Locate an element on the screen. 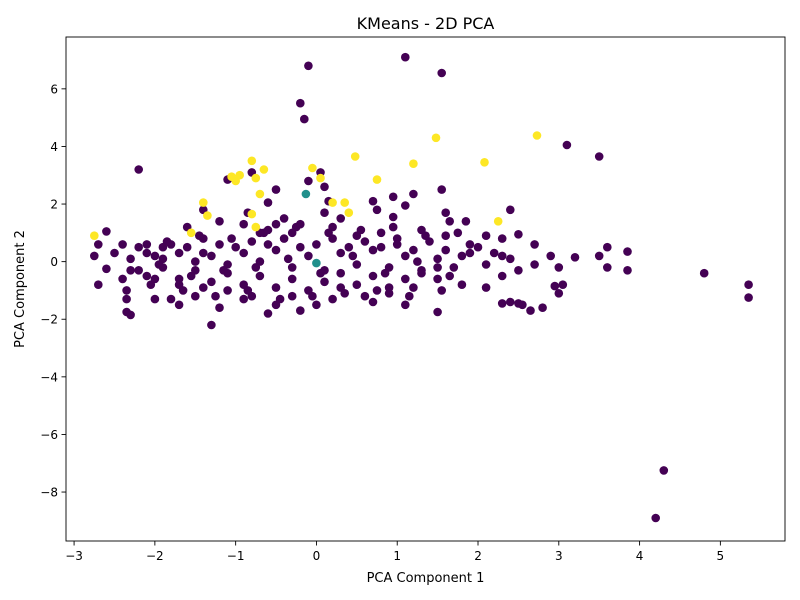  x-tick-label: 0 is located at coordinates (317, 556).